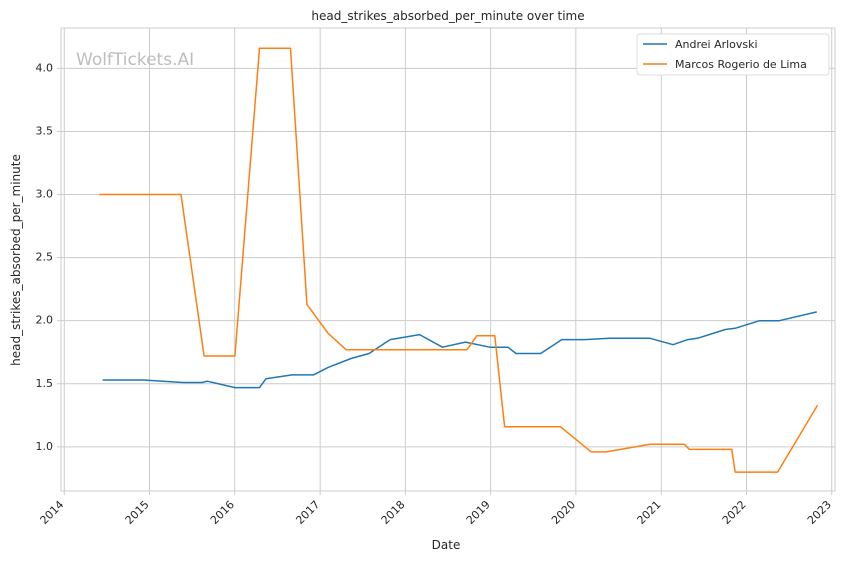  I want to click on y-tick-label: 3.0, so click(45, 194).